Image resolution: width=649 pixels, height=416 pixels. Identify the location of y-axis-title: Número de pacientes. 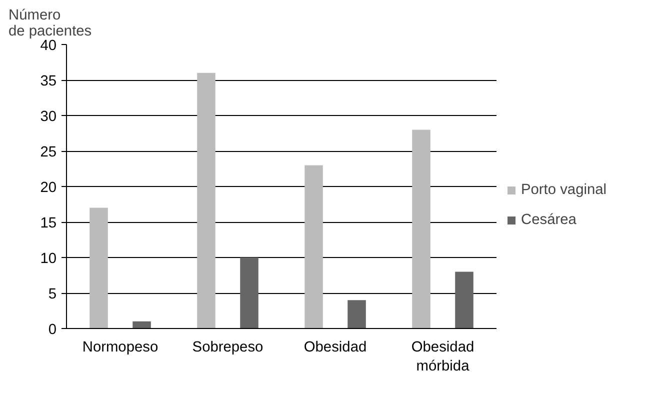
(50, 24).